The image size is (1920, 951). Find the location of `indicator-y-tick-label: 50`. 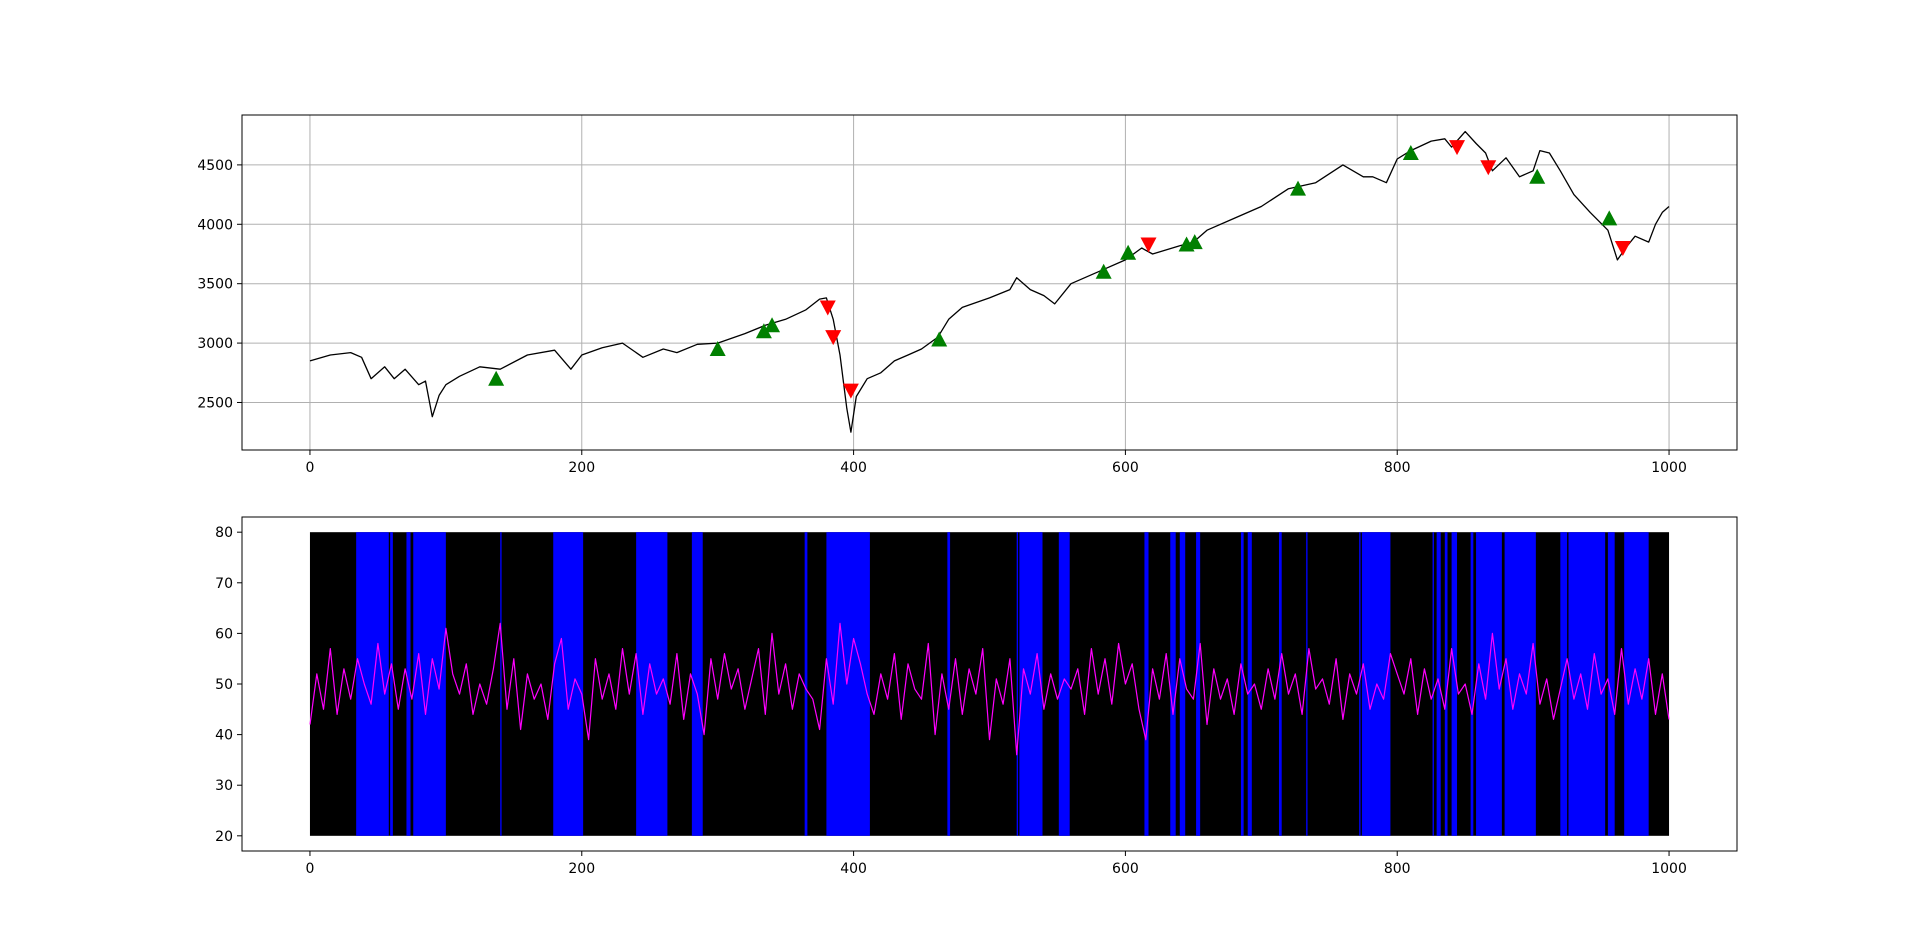

indicator-y-tick-label: 50 is located at coordinates (224, 685).